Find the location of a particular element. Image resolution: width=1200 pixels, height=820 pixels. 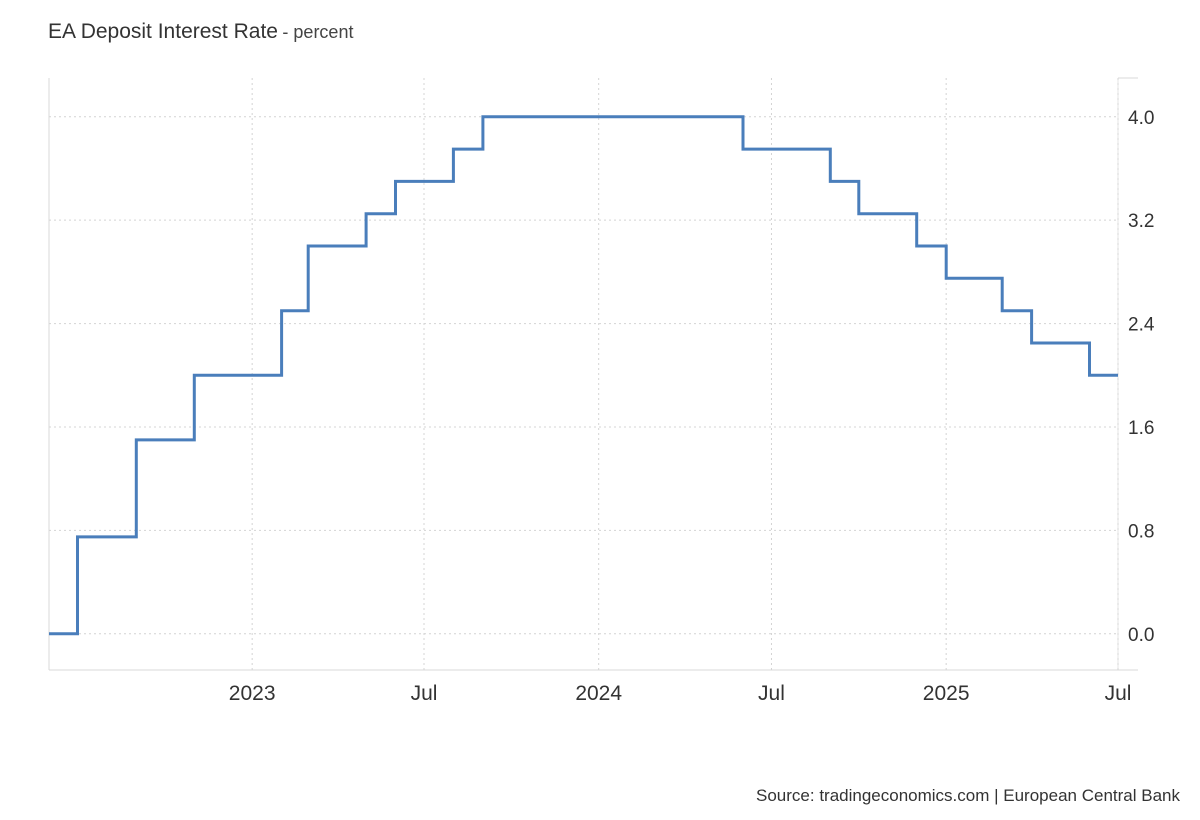

y-tick-label: 3.2 is located at coordinates (1141, 221).